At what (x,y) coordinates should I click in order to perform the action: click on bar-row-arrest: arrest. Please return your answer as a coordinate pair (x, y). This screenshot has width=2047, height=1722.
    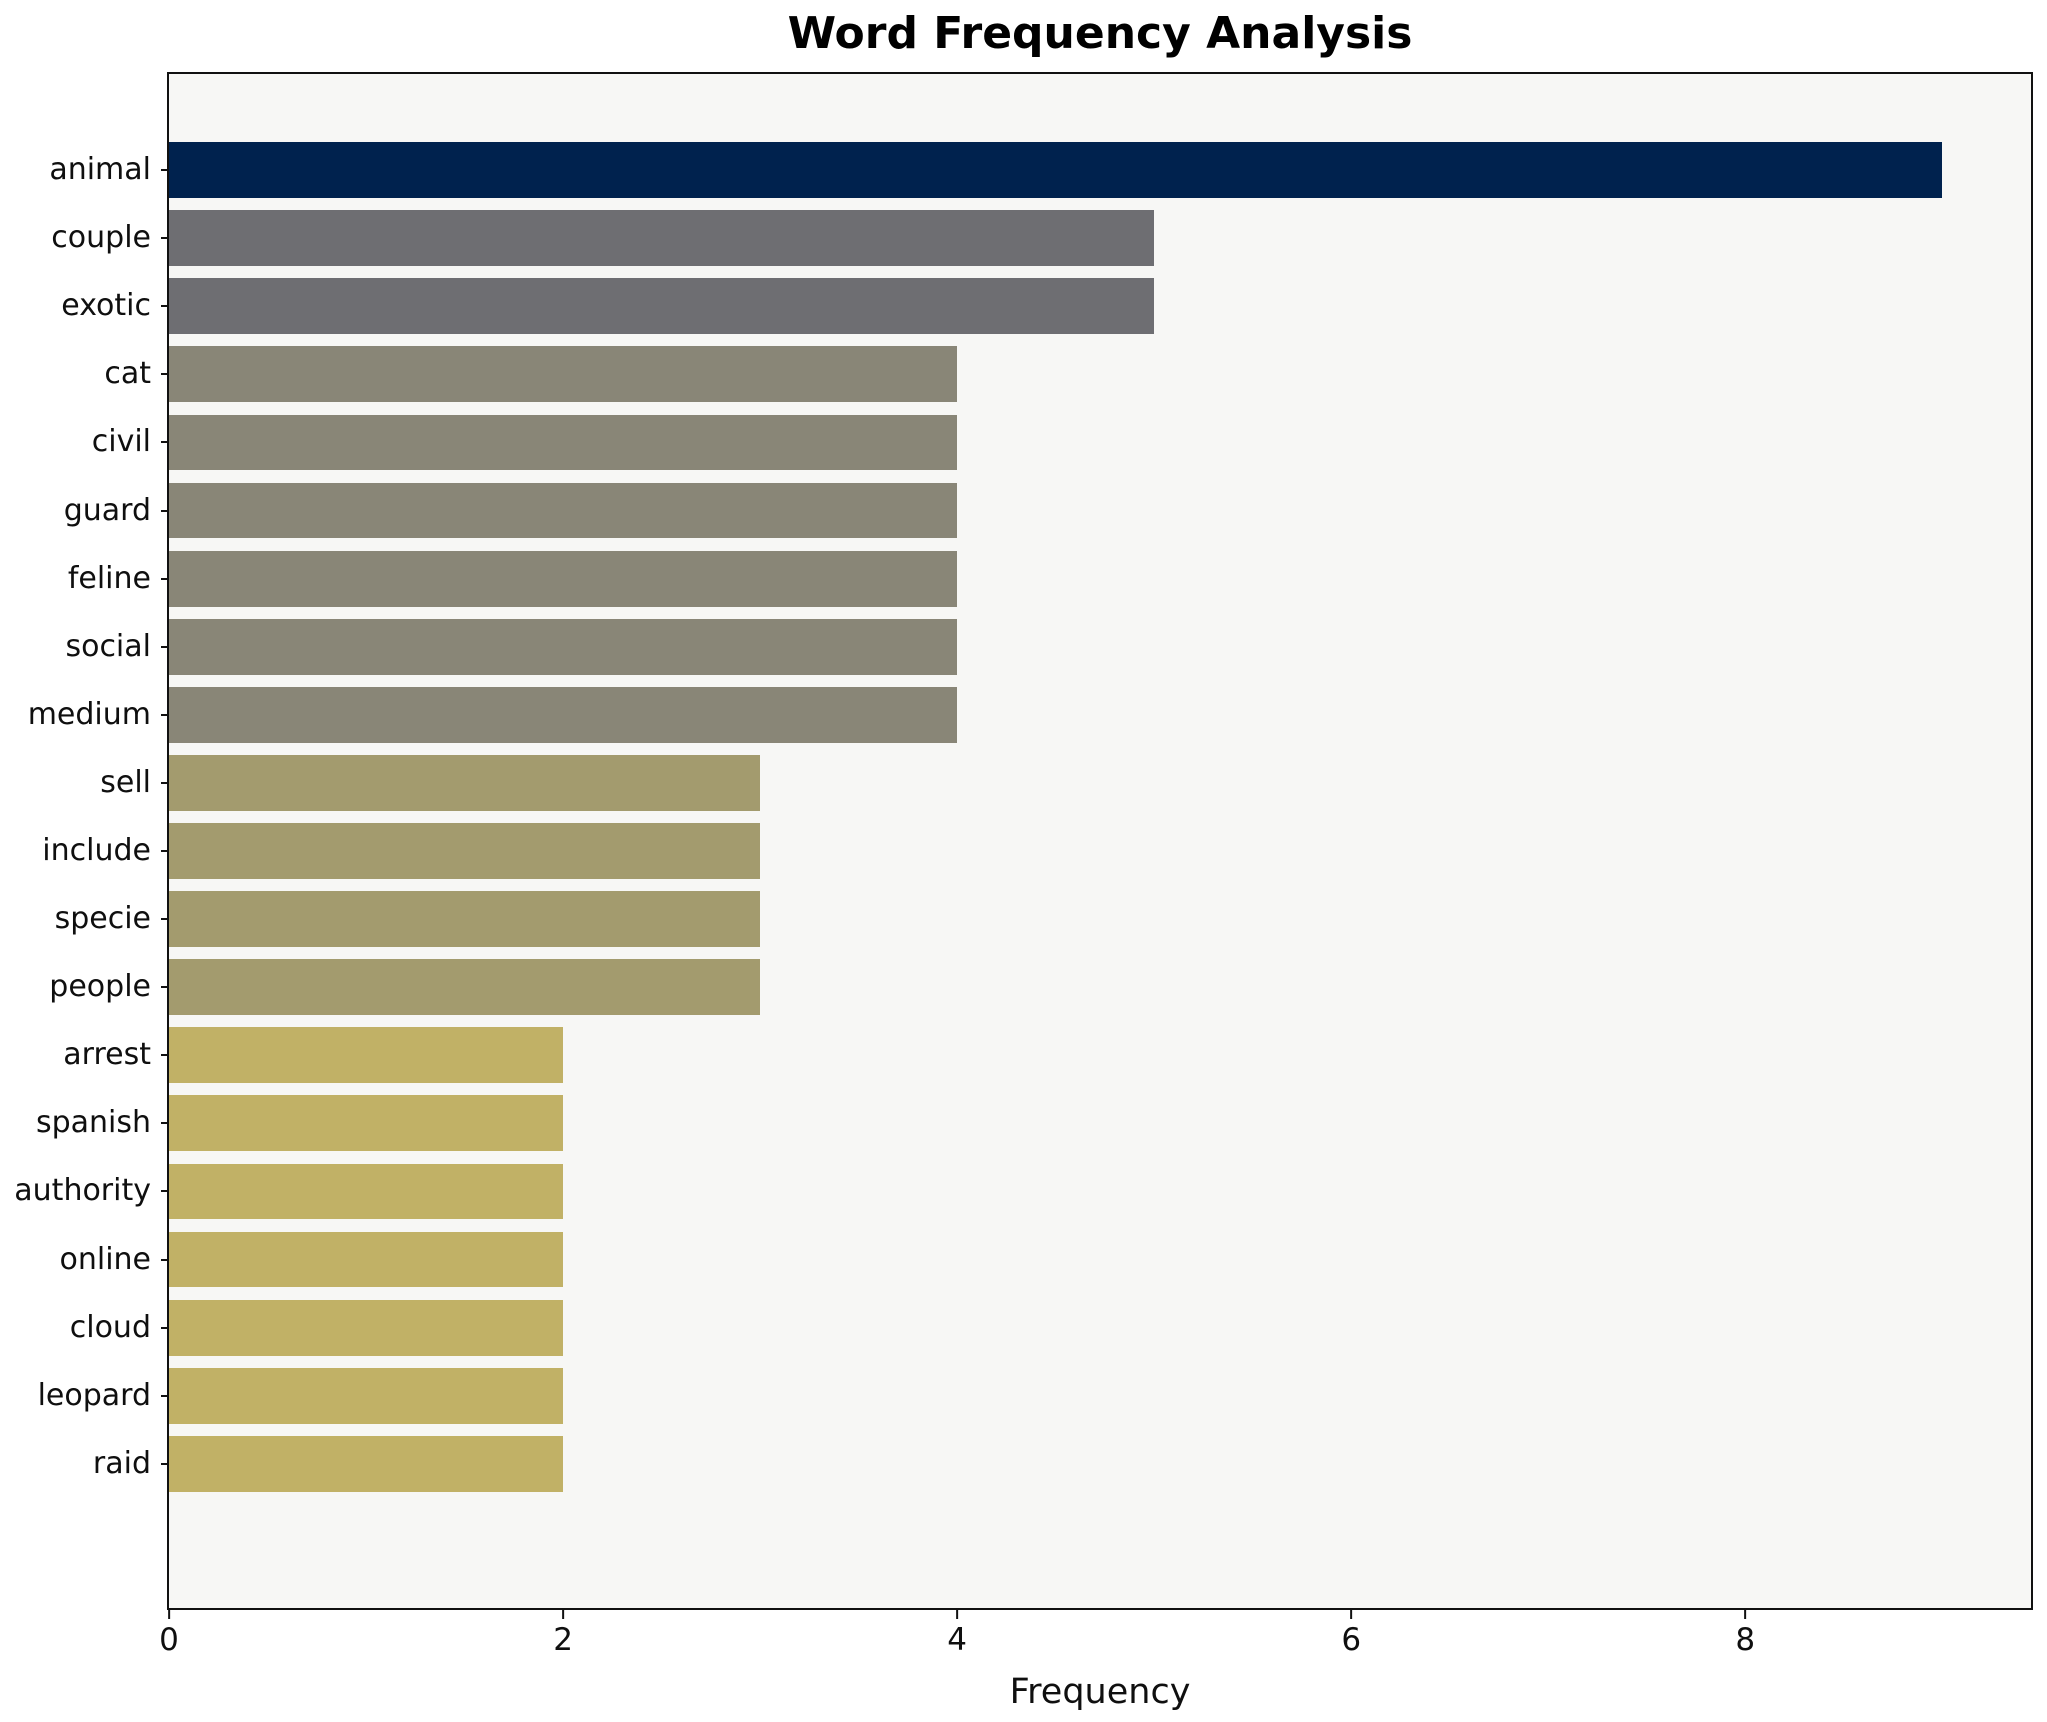
    Looking at the image, I should click on (1047, 1055).